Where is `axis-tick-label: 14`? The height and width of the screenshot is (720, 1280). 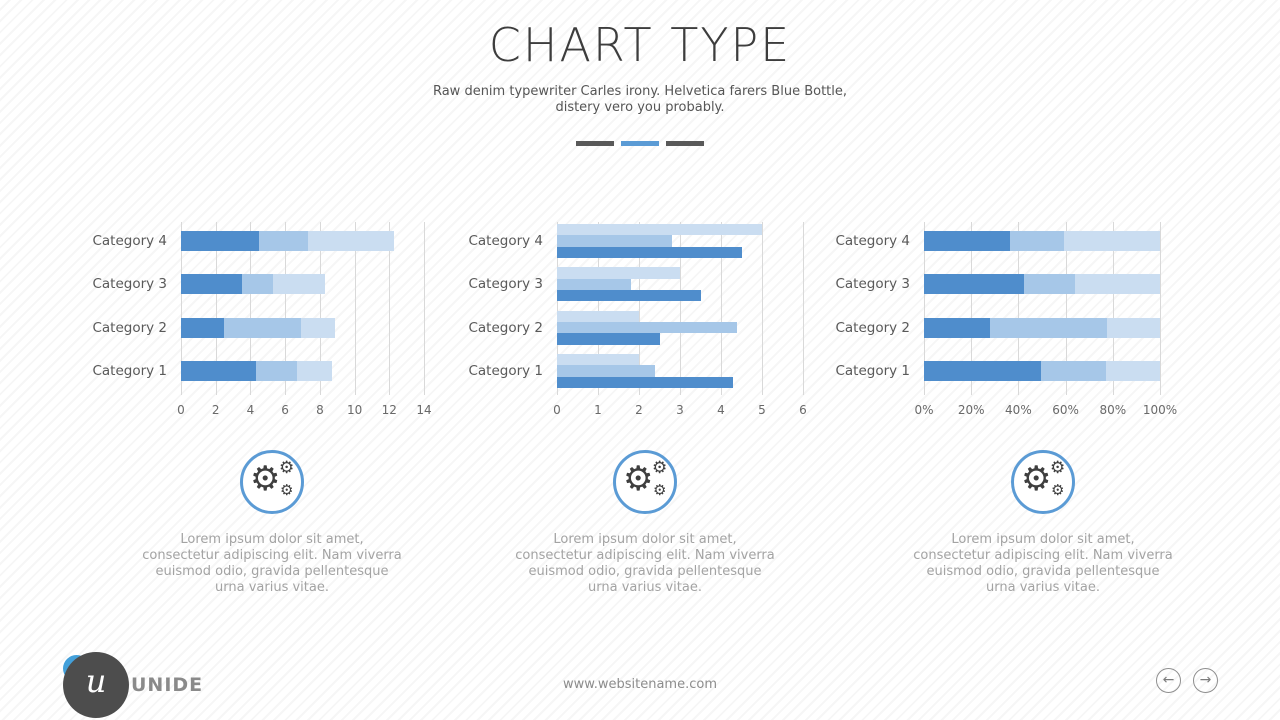
axis-tick-label: 14 is located at coordinates (424, 410).